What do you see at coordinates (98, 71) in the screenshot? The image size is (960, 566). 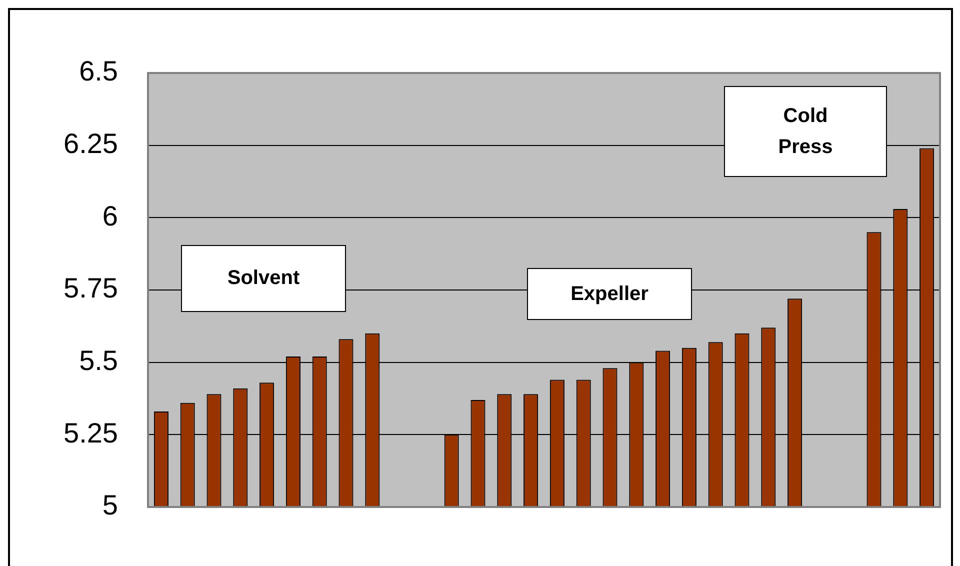 I see `y-tick-label: 6.5` at bounding box center [98, 71].